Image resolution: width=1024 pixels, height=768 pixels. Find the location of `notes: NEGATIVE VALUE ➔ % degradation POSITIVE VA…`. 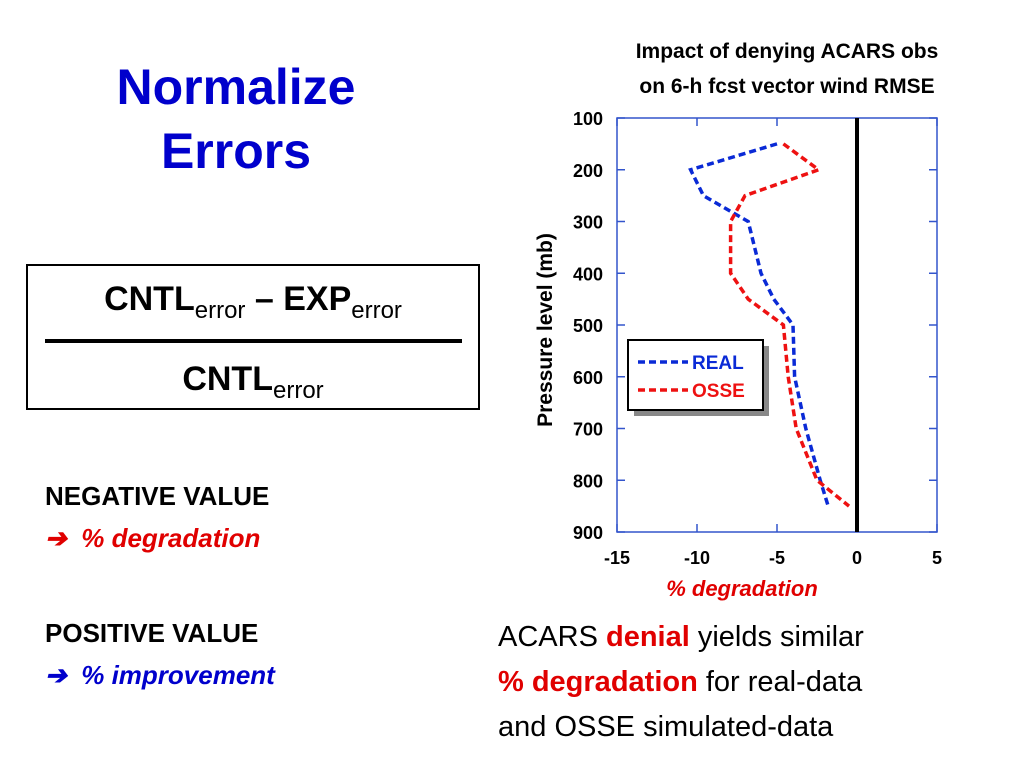

notes: NEGATIVE VALUE ➔ % degradation POSITIVE VA… is located at coordinates (160, 585).